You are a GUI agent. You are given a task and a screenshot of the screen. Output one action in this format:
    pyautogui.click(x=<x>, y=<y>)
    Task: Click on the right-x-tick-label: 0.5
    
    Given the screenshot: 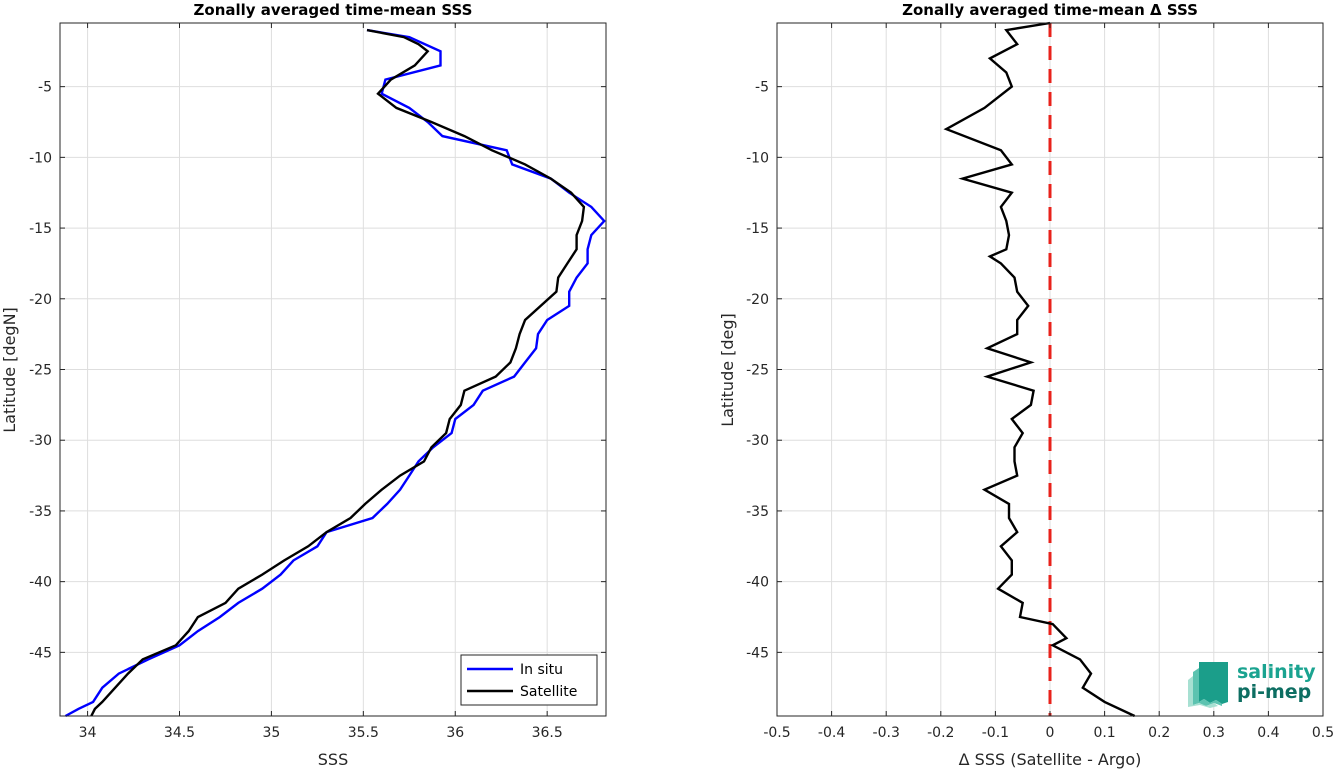 What is the action you would take?
    pyautogui.click(x=1323, y=733)
    